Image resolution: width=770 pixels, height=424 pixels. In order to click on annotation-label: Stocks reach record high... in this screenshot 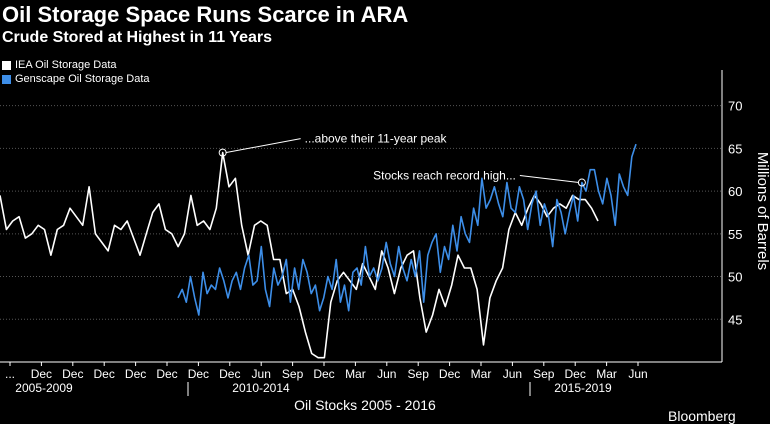, I will do `click(444, 176)`.